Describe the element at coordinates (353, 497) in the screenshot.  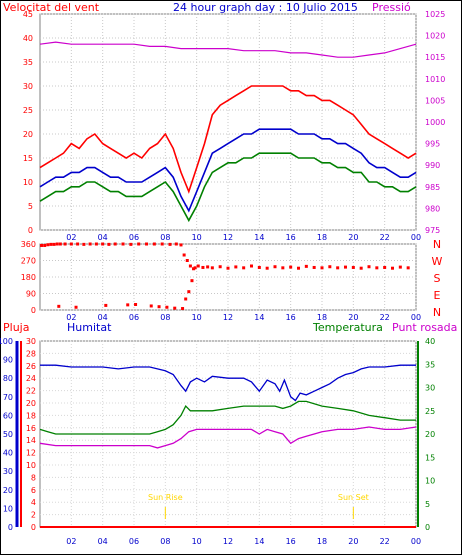
I see `sun-set-label: Sun Set` at that location.